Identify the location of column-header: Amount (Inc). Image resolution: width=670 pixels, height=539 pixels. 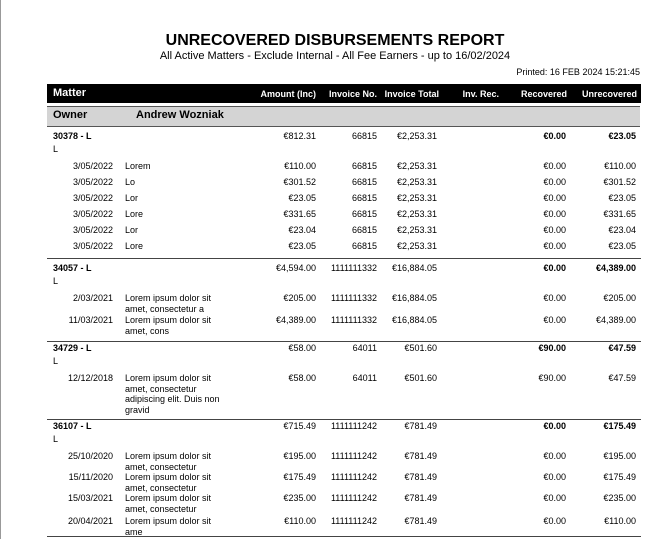
(288, 94).